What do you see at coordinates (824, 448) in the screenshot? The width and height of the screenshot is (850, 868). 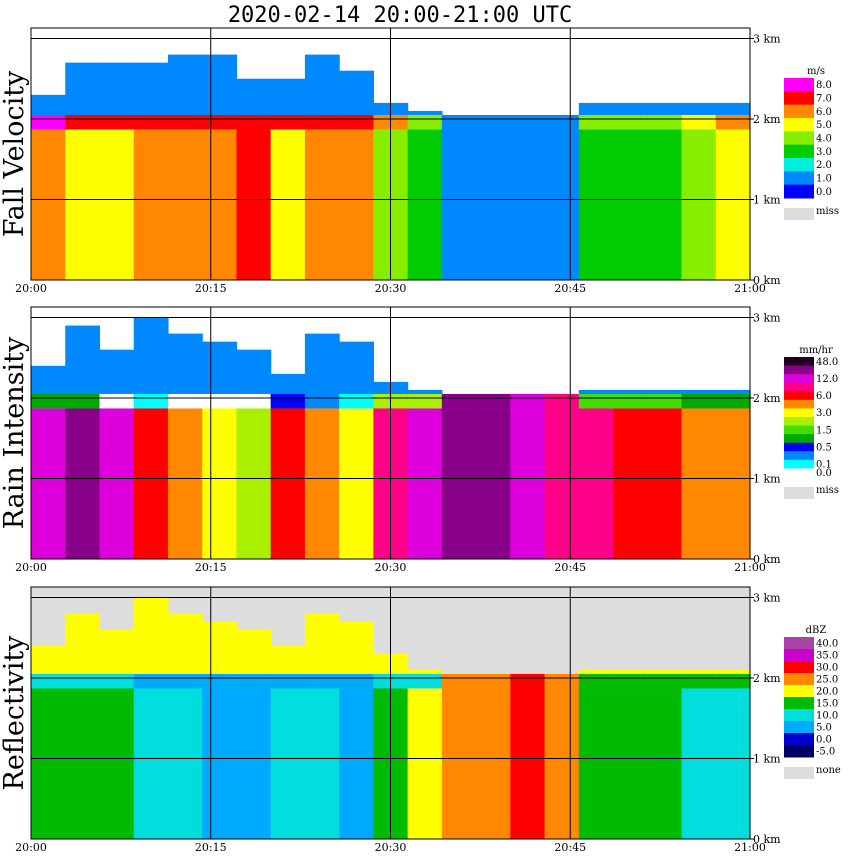 I see `legend-label: 0.5` at bounding box center [824, 448].